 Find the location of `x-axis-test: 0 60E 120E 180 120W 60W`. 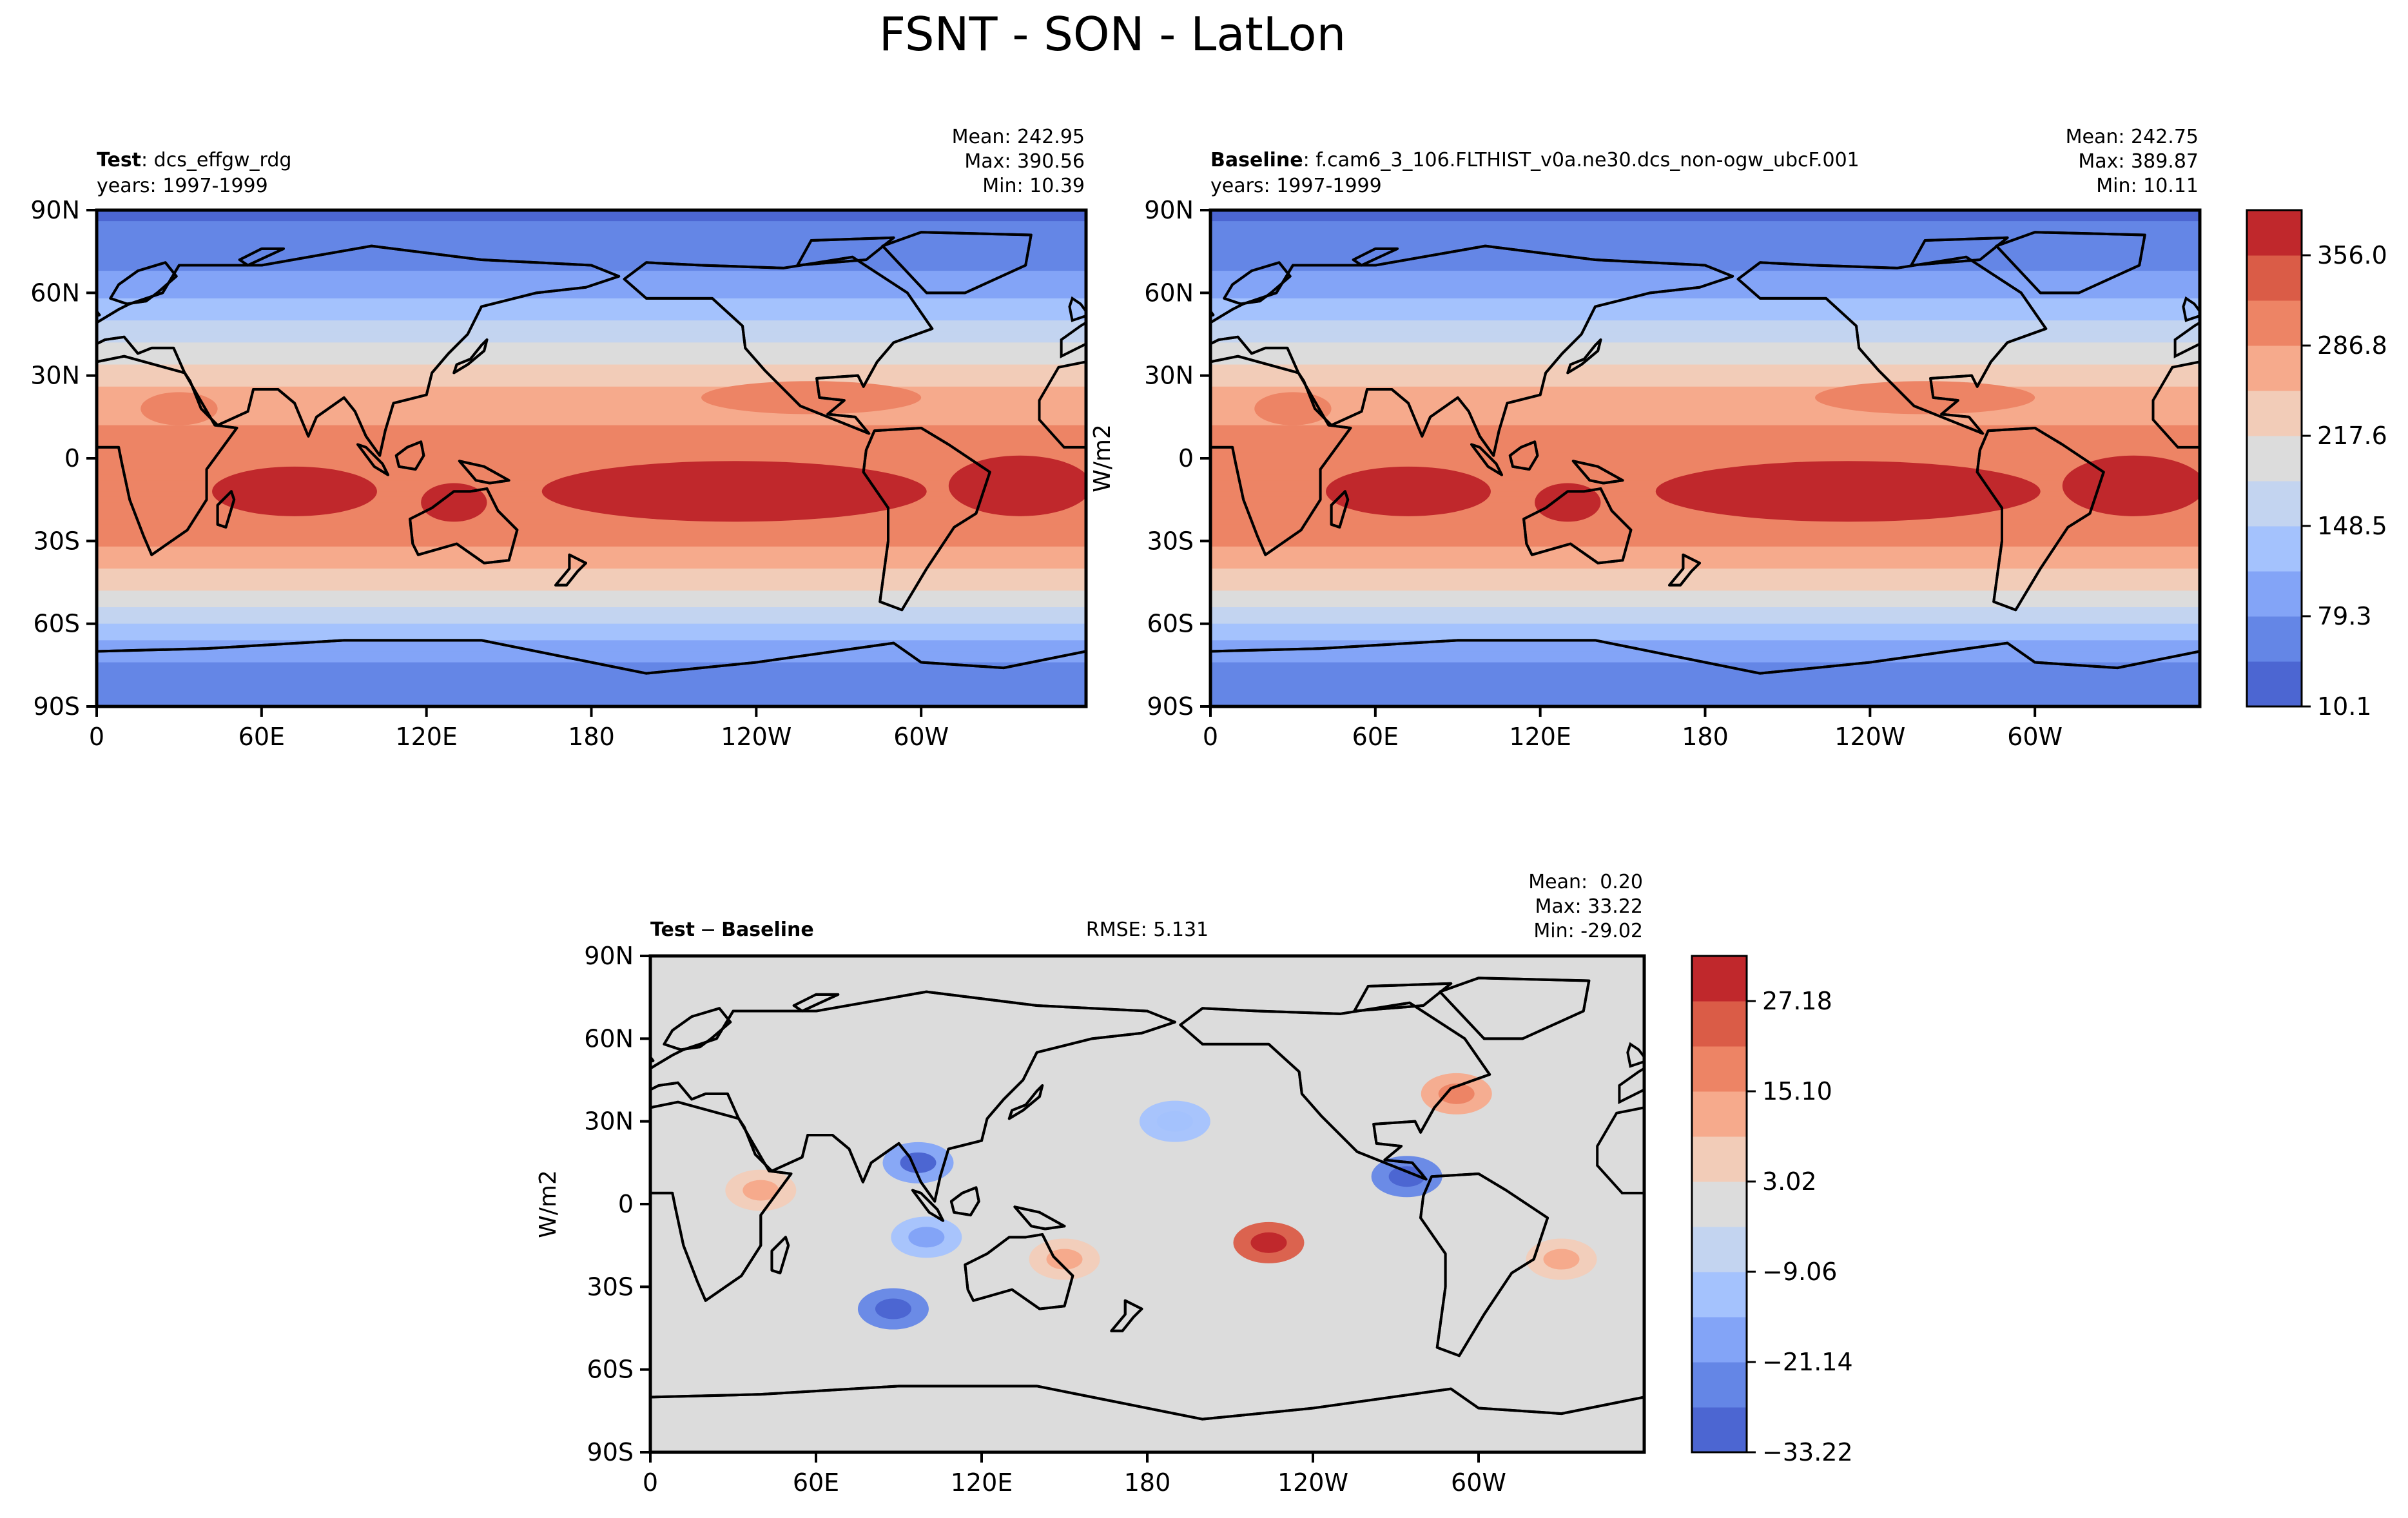

x-axis-test: 0 60E 120E 180 120W 60W is located at coordinates (519, 728).